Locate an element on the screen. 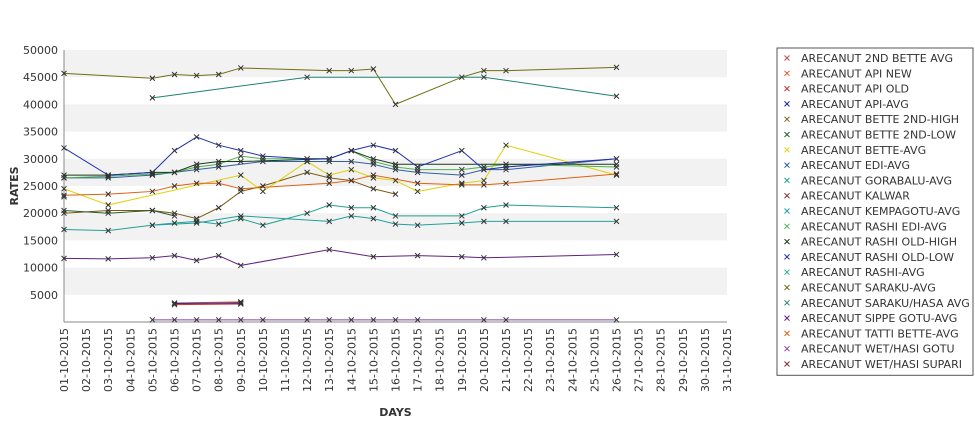 This screenshot has width=975, height=429. x-tick-label: 13-10-2015 is located at coordinates (329, 360).